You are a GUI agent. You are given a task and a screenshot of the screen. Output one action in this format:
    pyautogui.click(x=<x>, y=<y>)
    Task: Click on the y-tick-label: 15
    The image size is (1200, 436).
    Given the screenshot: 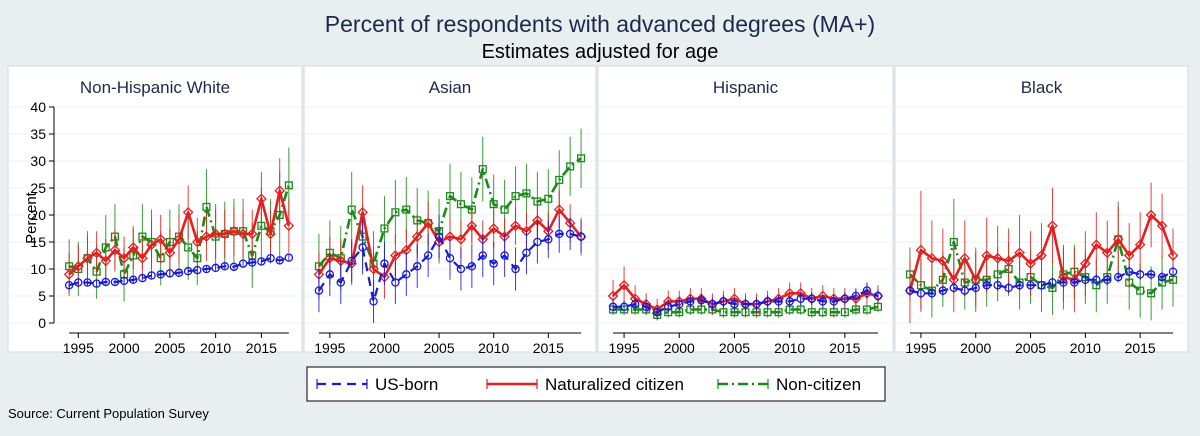 What is the action you would take?
    pyautogui.click(x=38, y=242)
    